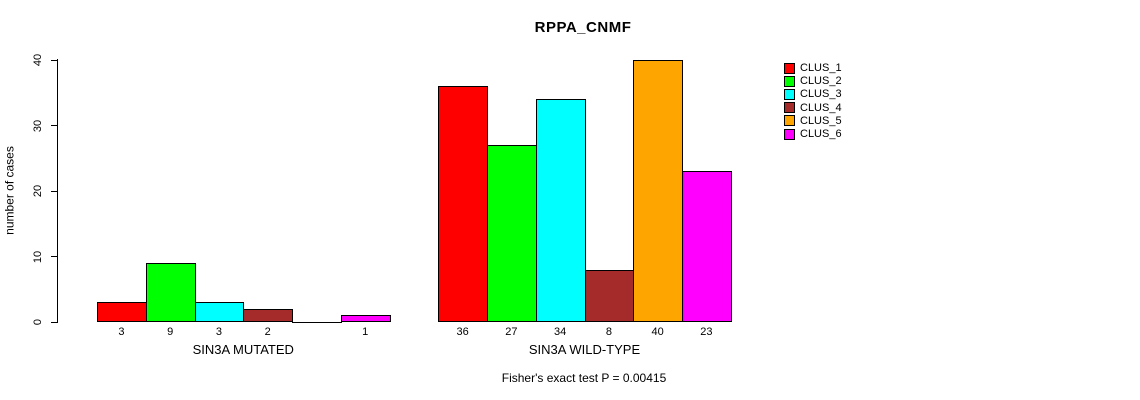  What do you see at coordinates (706, 332) in the screenshot?
I see `bar-count-label: 23` at bounding box center [706, 332].